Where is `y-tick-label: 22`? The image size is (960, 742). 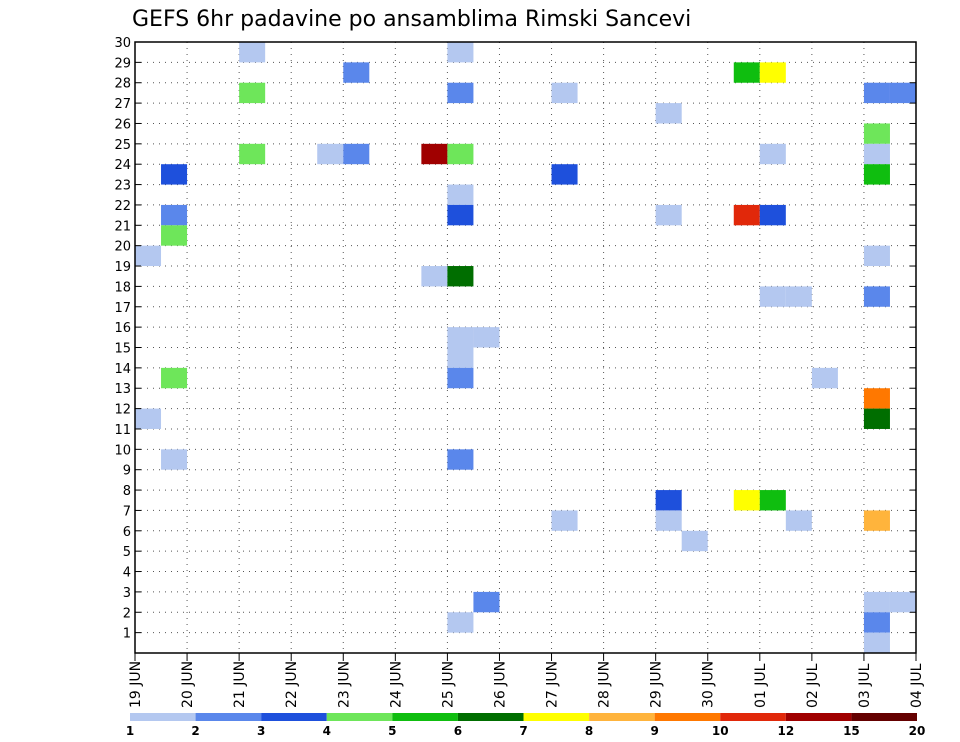 y-tick-label: 22 is located at coordinates (122, 206).